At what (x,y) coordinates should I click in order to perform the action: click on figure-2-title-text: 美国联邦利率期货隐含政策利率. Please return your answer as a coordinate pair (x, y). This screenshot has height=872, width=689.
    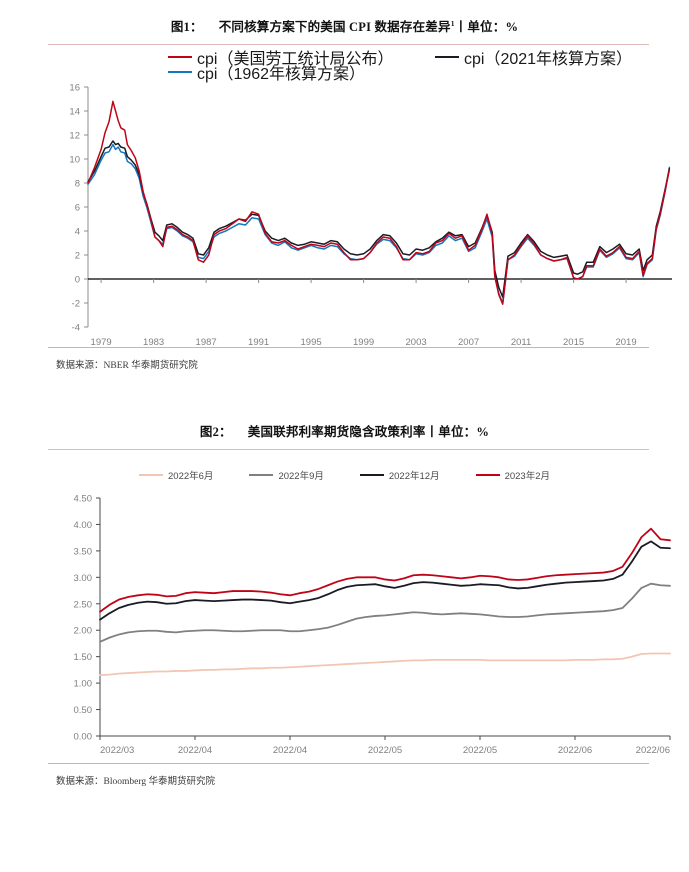
    Looking at the image, I should click on (336, 432).